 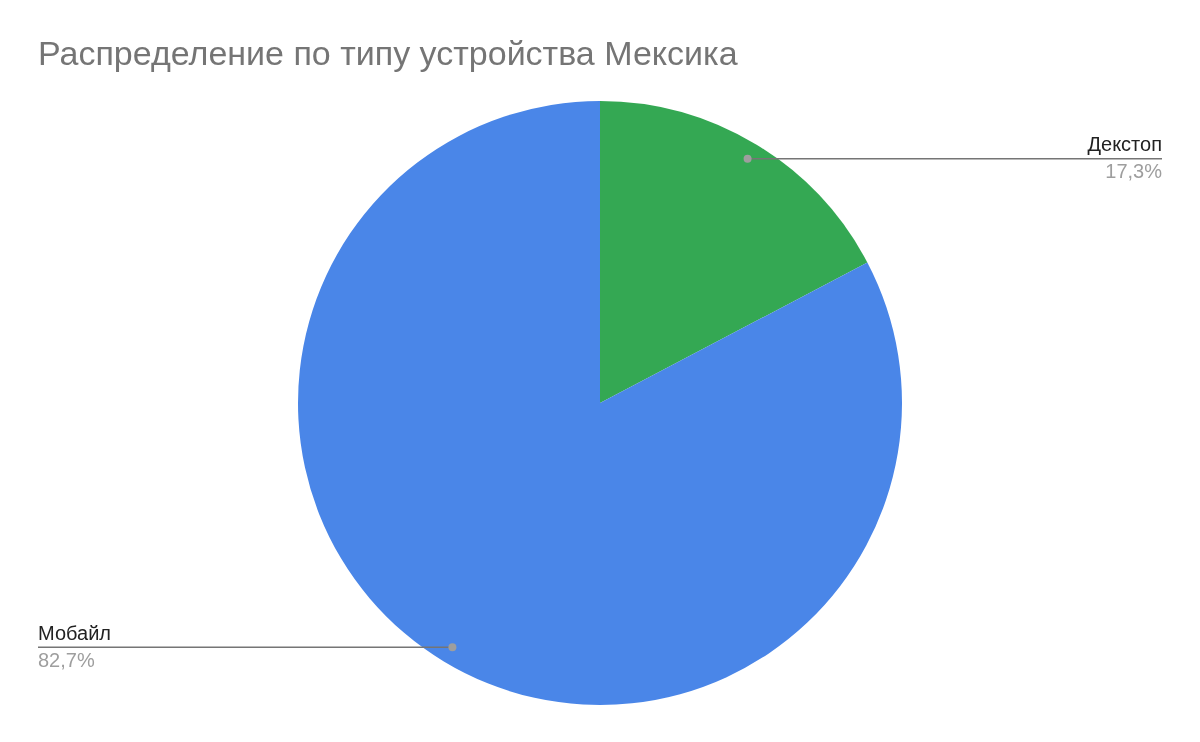 I want to click on data-label: 82,7%, so click(x=66, y=659).